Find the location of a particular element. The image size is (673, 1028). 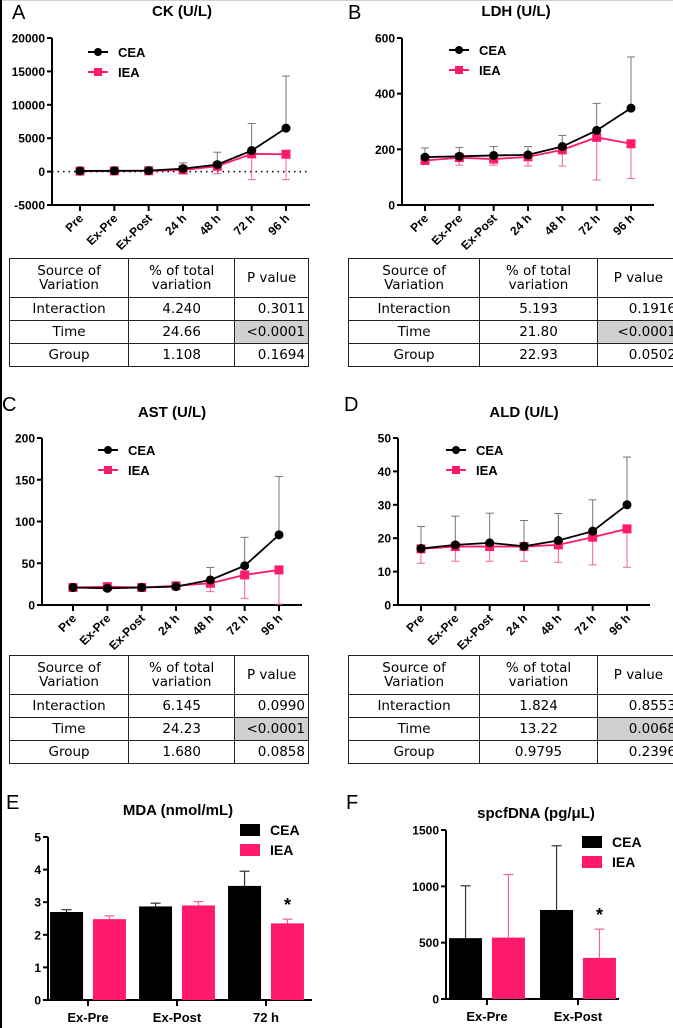

table-row: Group 1.680 0.0858 is located at coordinates (158, 752).